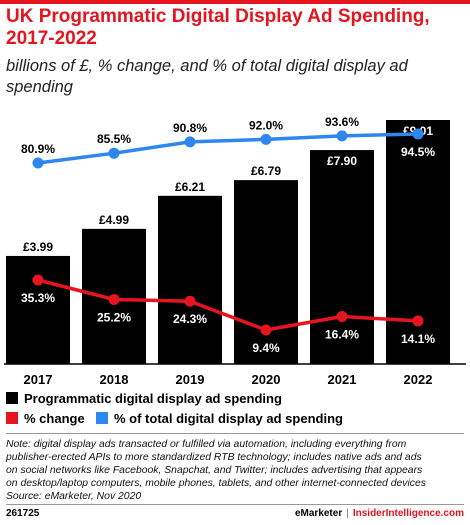 The width and height of the screenshot is (470, 525). I want to click on change-line, so click(228, 305).